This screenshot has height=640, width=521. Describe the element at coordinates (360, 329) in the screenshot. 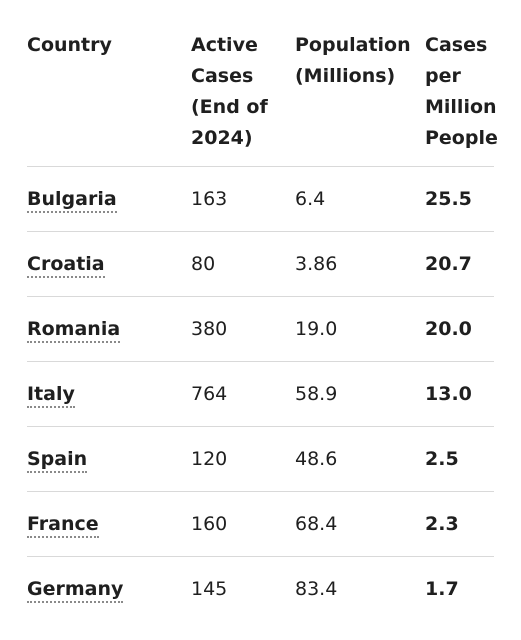

I see `population-cell: 19.0` at that location.